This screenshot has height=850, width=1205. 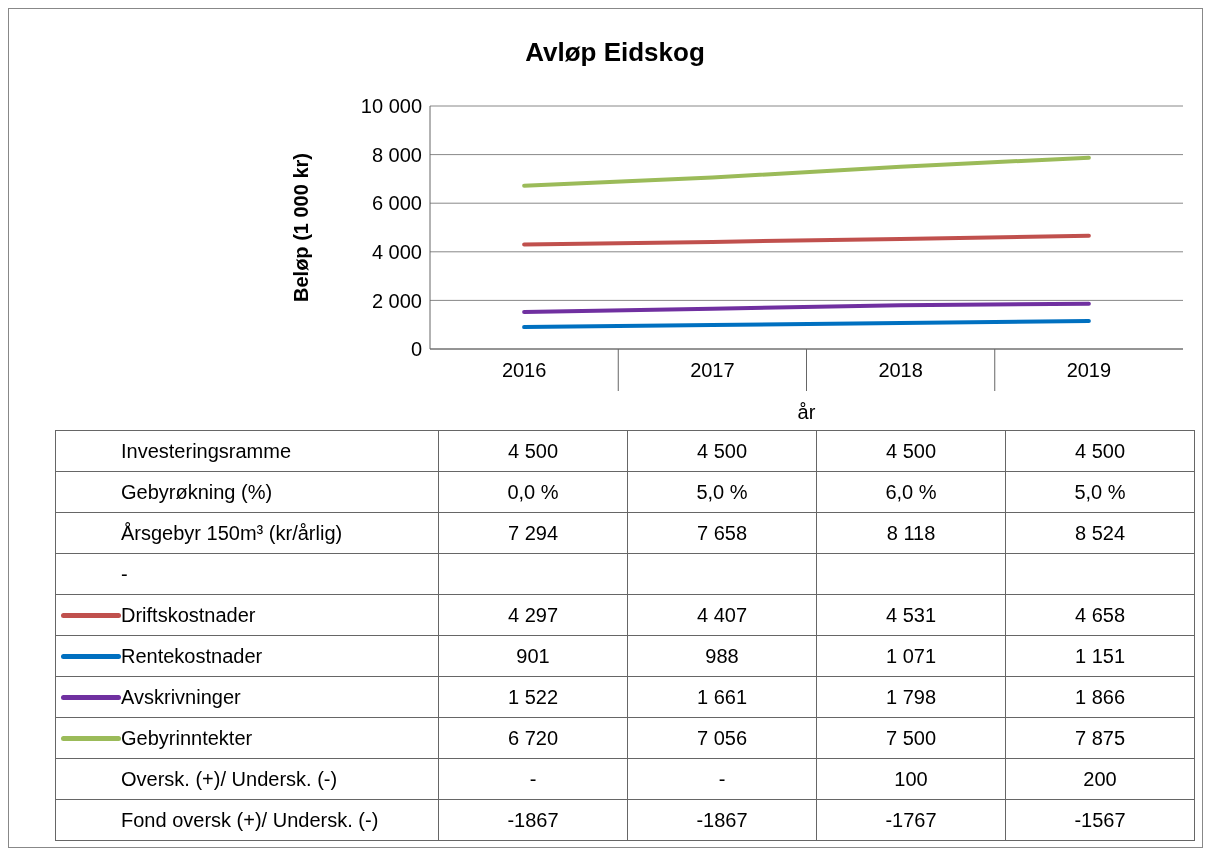 What do you see at coordinates (911, 697) in the screenshot?
I see `data-label: 1 798` at bounding box center [911, 697].